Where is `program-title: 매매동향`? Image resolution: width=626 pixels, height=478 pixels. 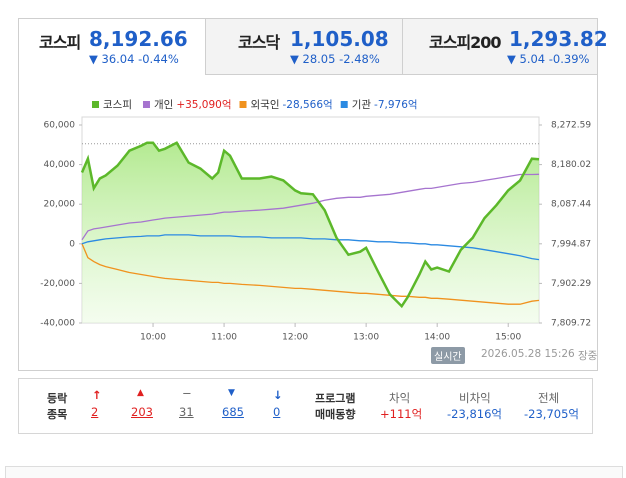
program-title: 매매동향 is located at coordinates (335, 414).